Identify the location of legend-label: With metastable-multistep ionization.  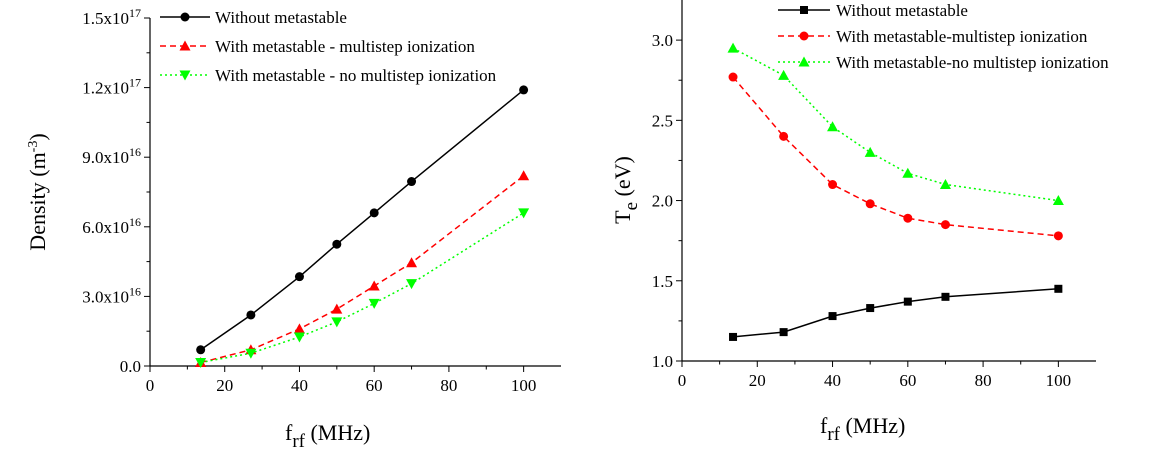
(962, 36).